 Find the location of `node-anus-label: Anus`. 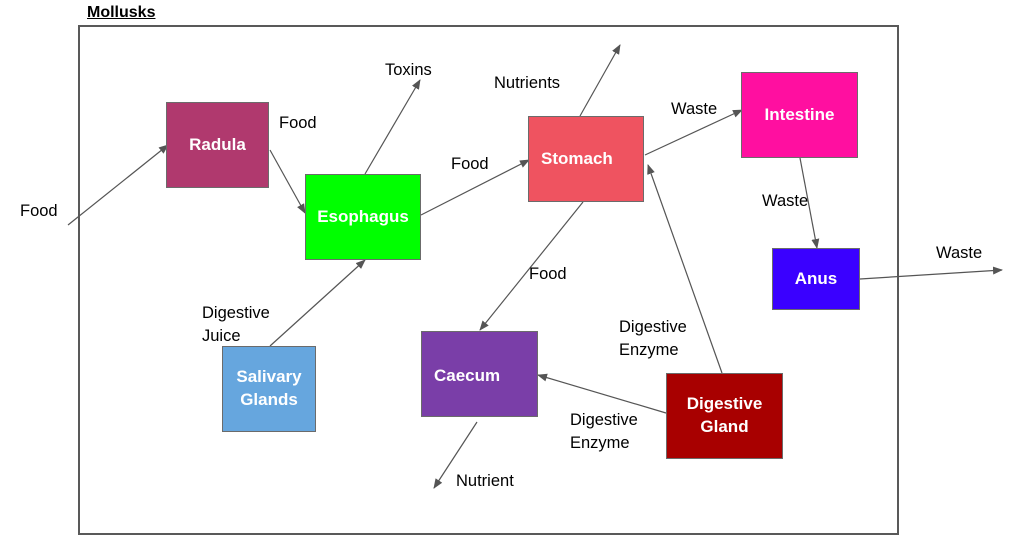

node-anus-label: Anus is located at coordinates (816, 278).